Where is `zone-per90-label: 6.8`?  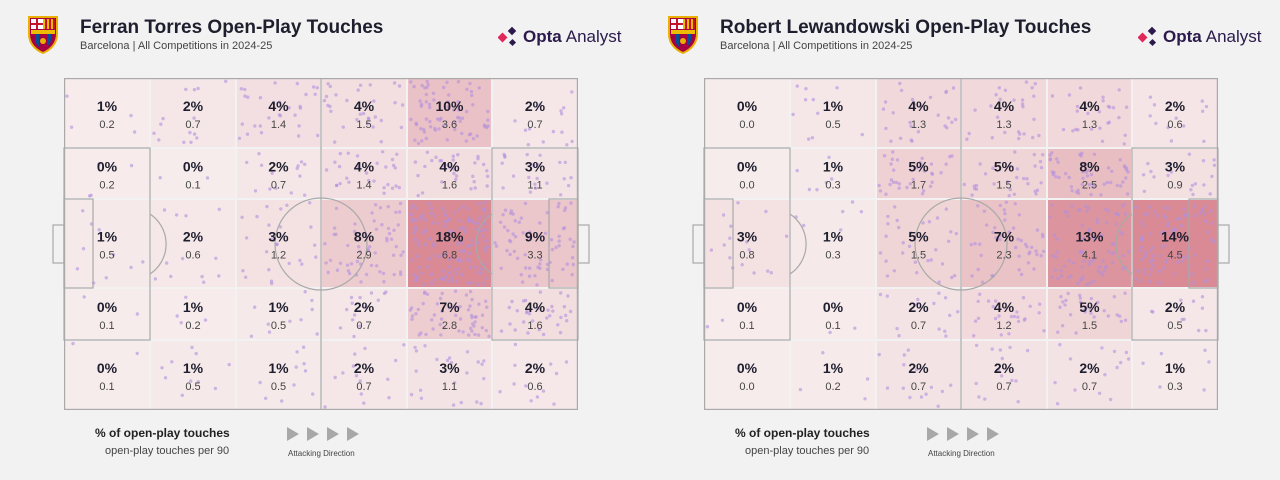 zone-per90-label: 6.8 is located at coordinates (449, 256).